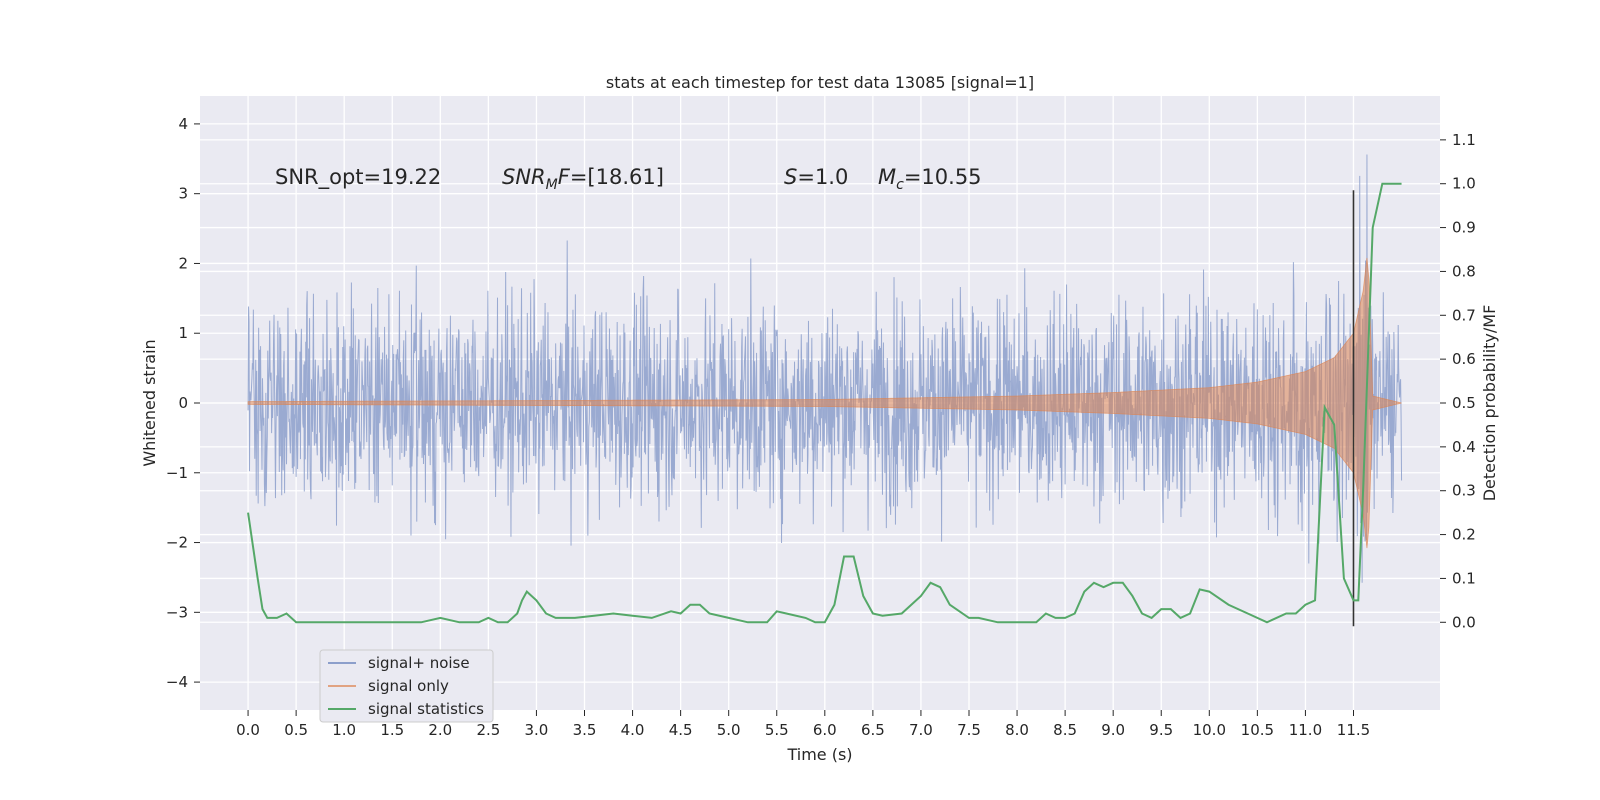  I want to click on x-tick-label: 8.0, so click(1017, 730).